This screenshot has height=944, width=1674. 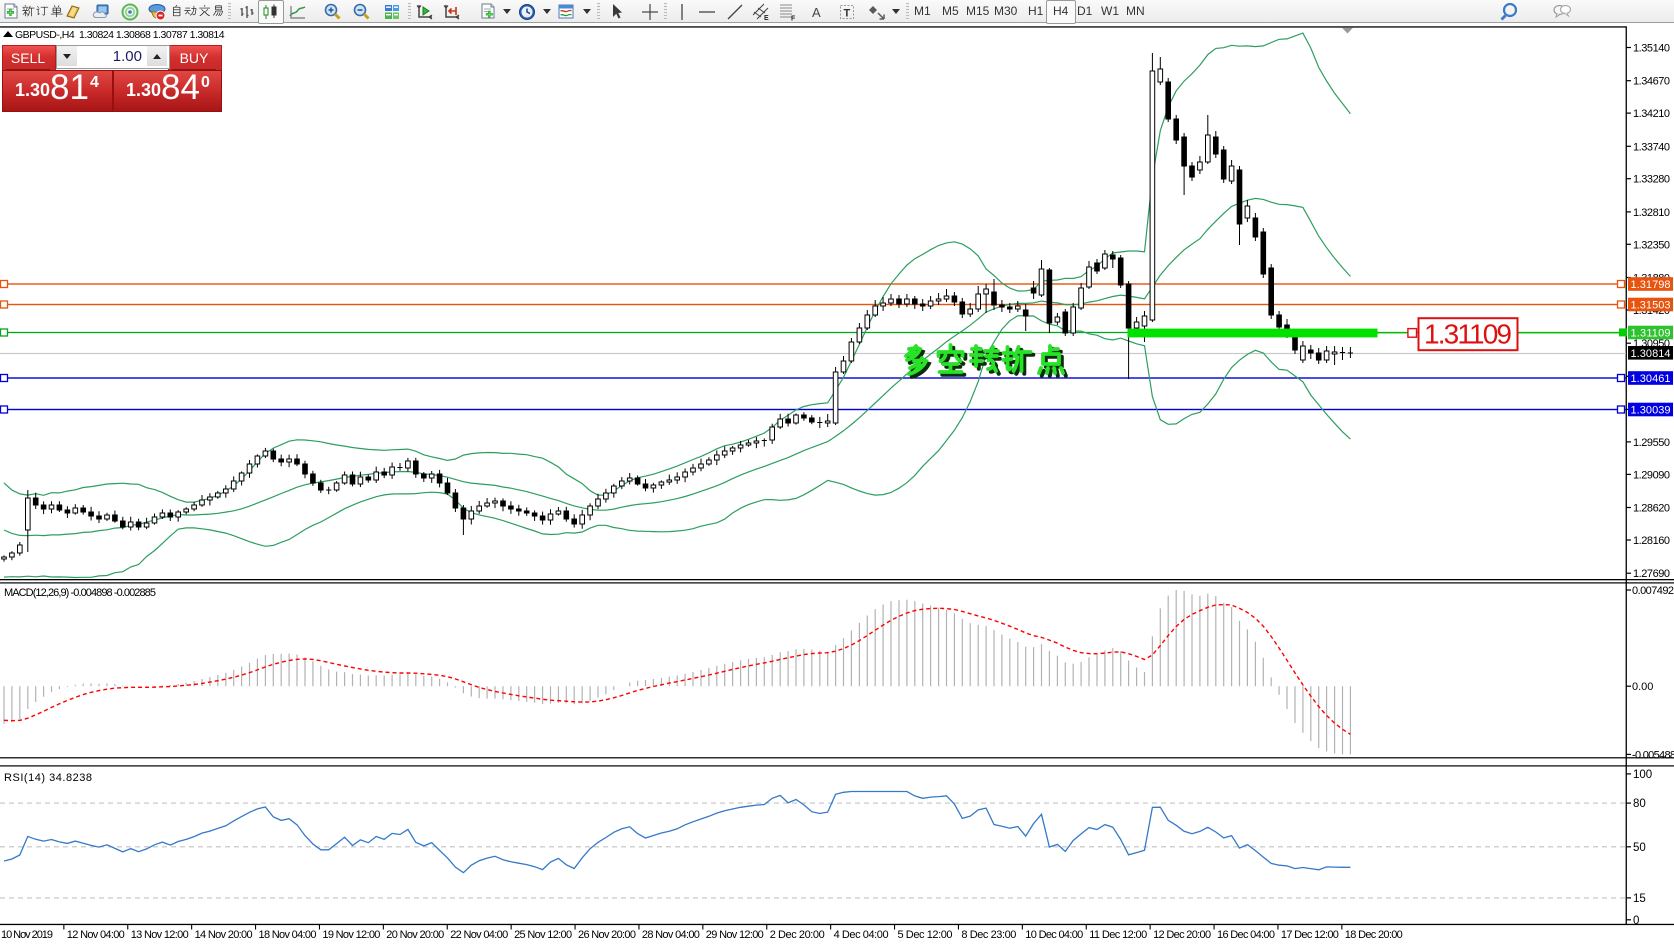 I want to click on svg-text: 25 Nov 12:00, so click(x=543, y=935).